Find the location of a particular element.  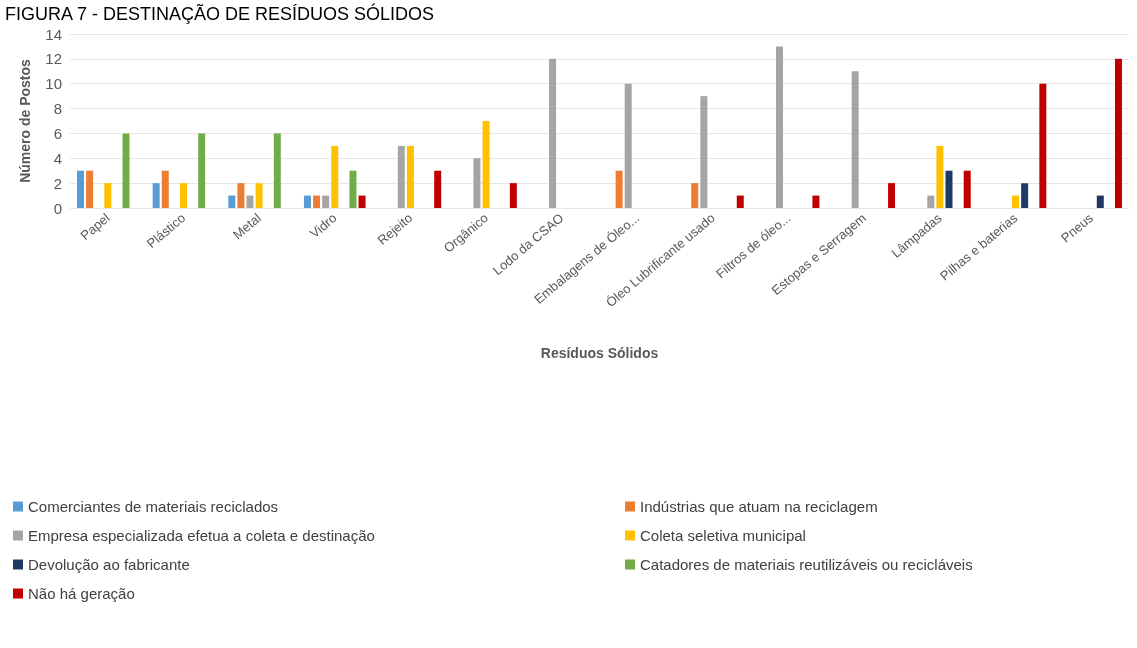

x-axis-title: Resíduos Sólidos is located at coordinates (599, 353).